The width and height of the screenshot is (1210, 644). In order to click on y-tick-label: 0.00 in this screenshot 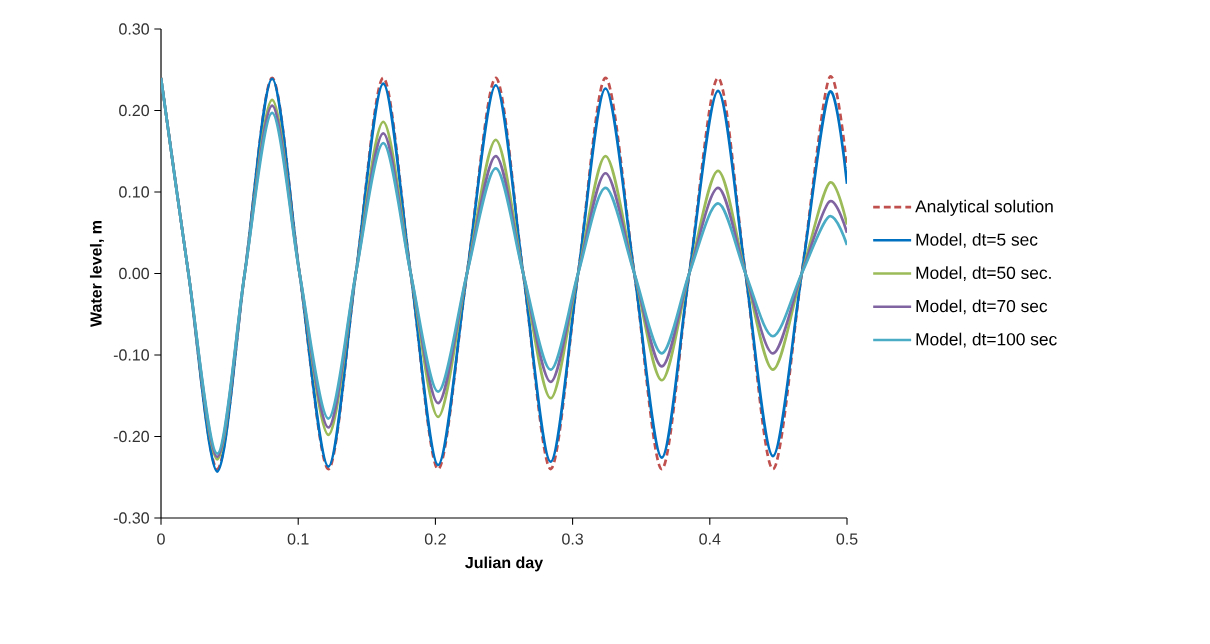, I will do `click(134, 273)`.